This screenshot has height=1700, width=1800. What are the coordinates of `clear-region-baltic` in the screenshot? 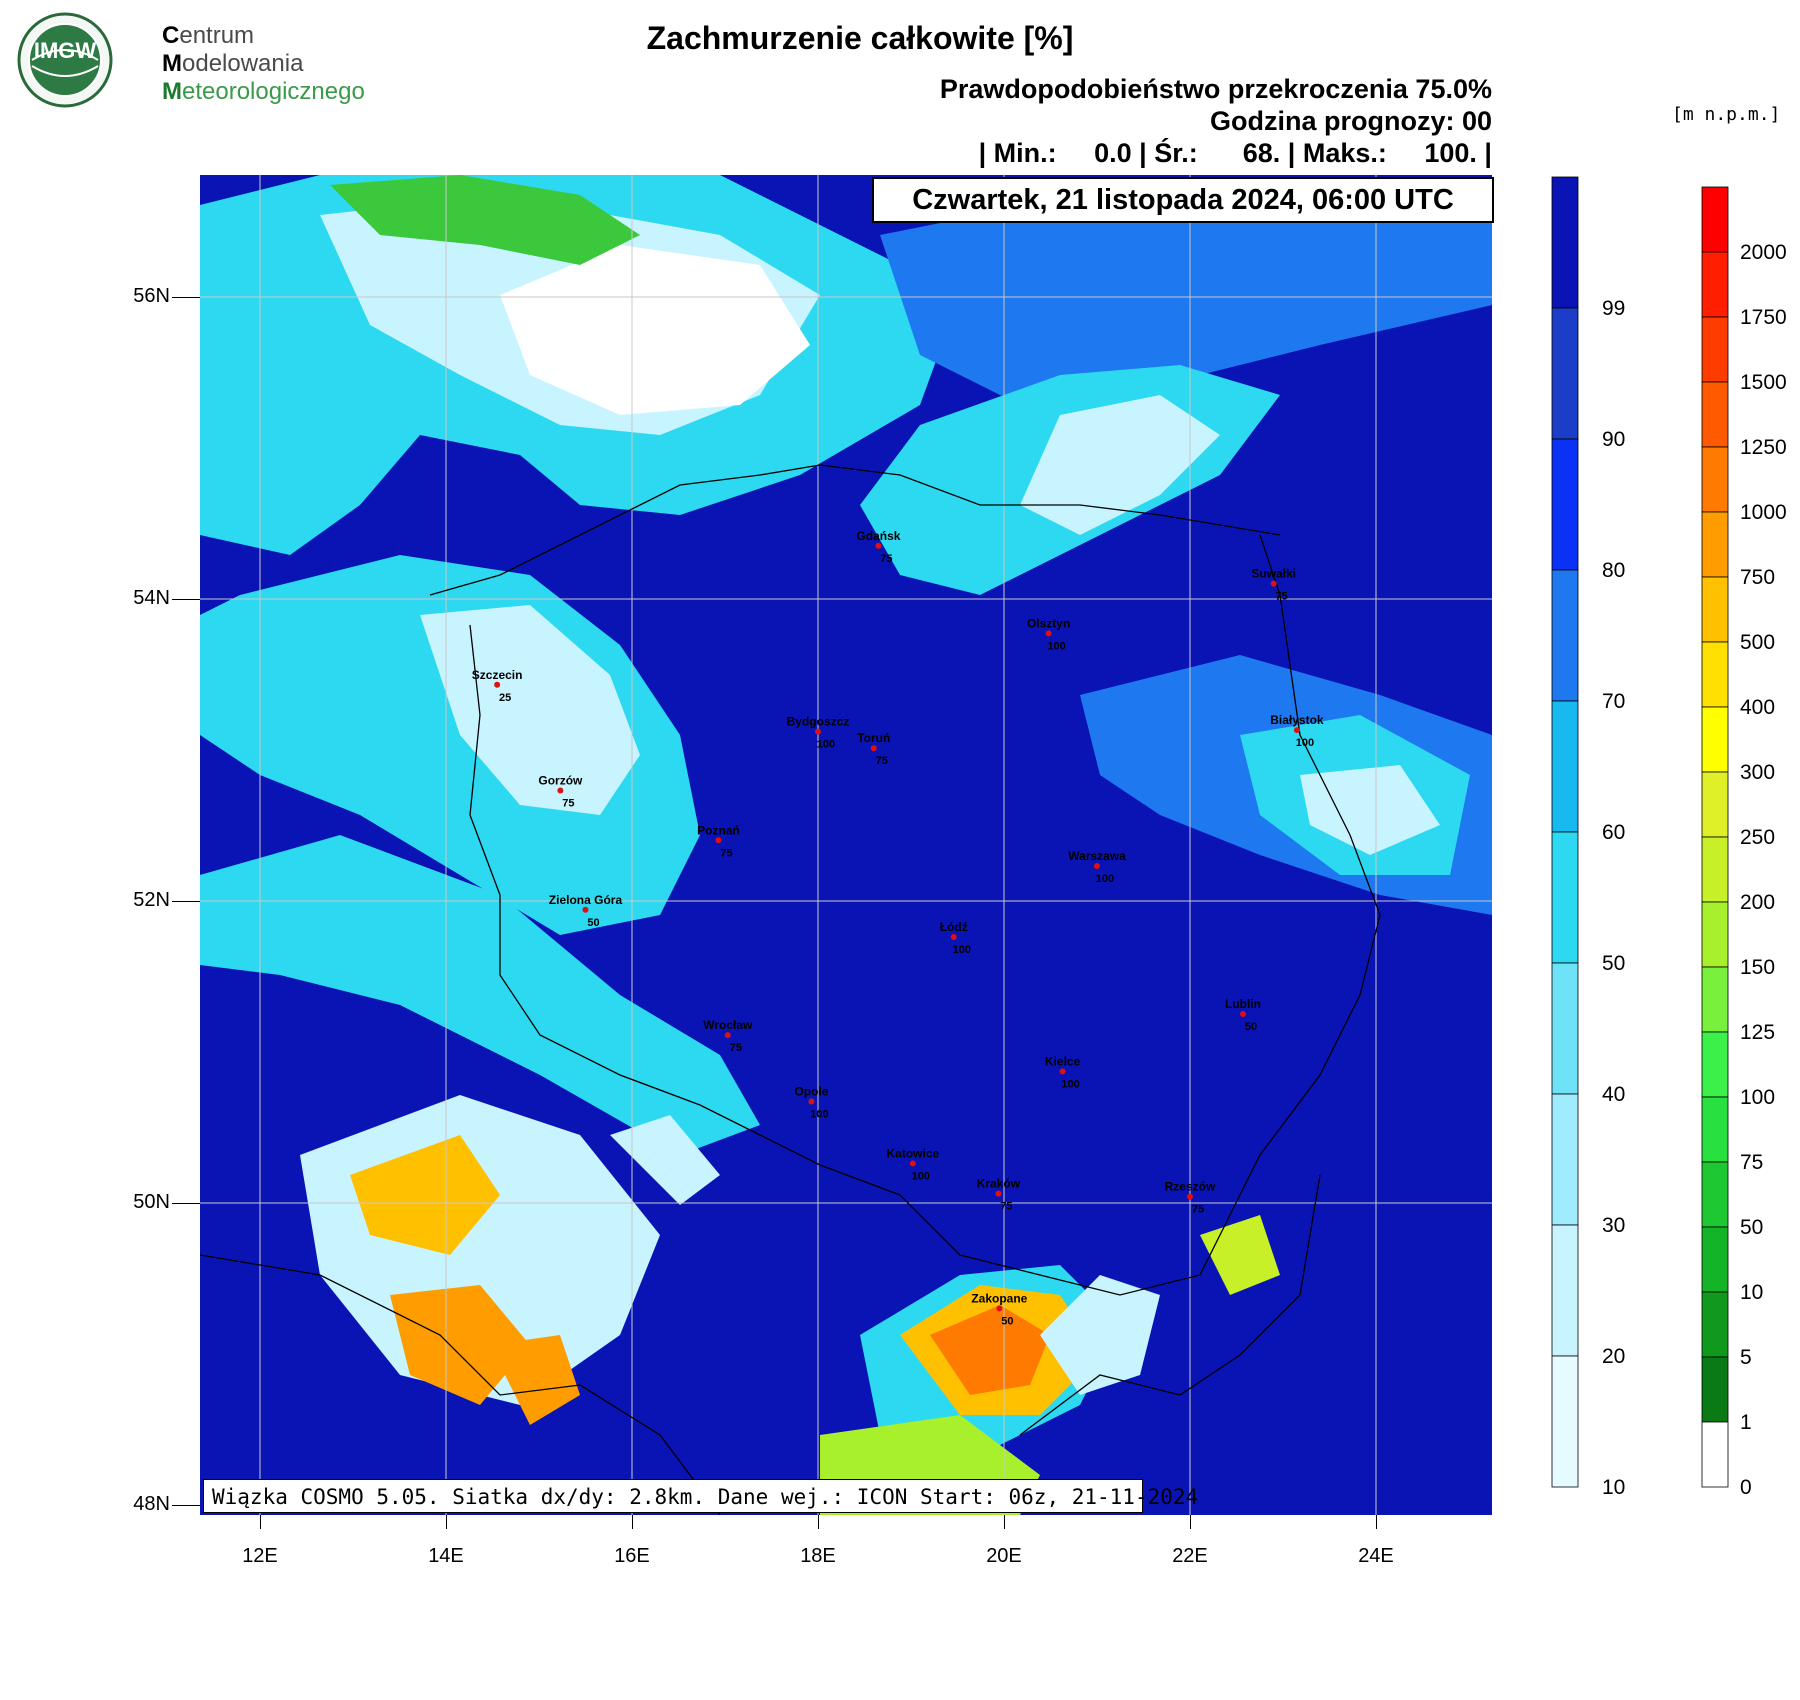 It's located at (655, 330).